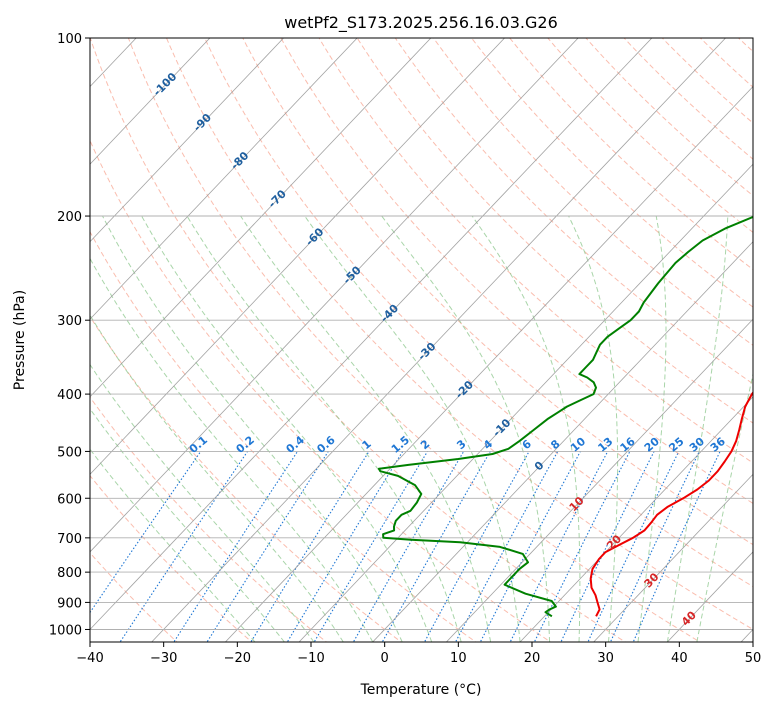 The width and height of the screenshot is (775, 712). I want to click on y-tick-label: 600, so click(69, 499).